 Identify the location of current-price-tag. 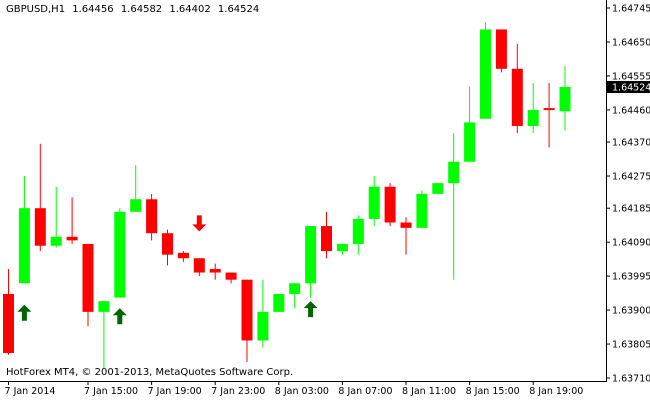
(628, 87).